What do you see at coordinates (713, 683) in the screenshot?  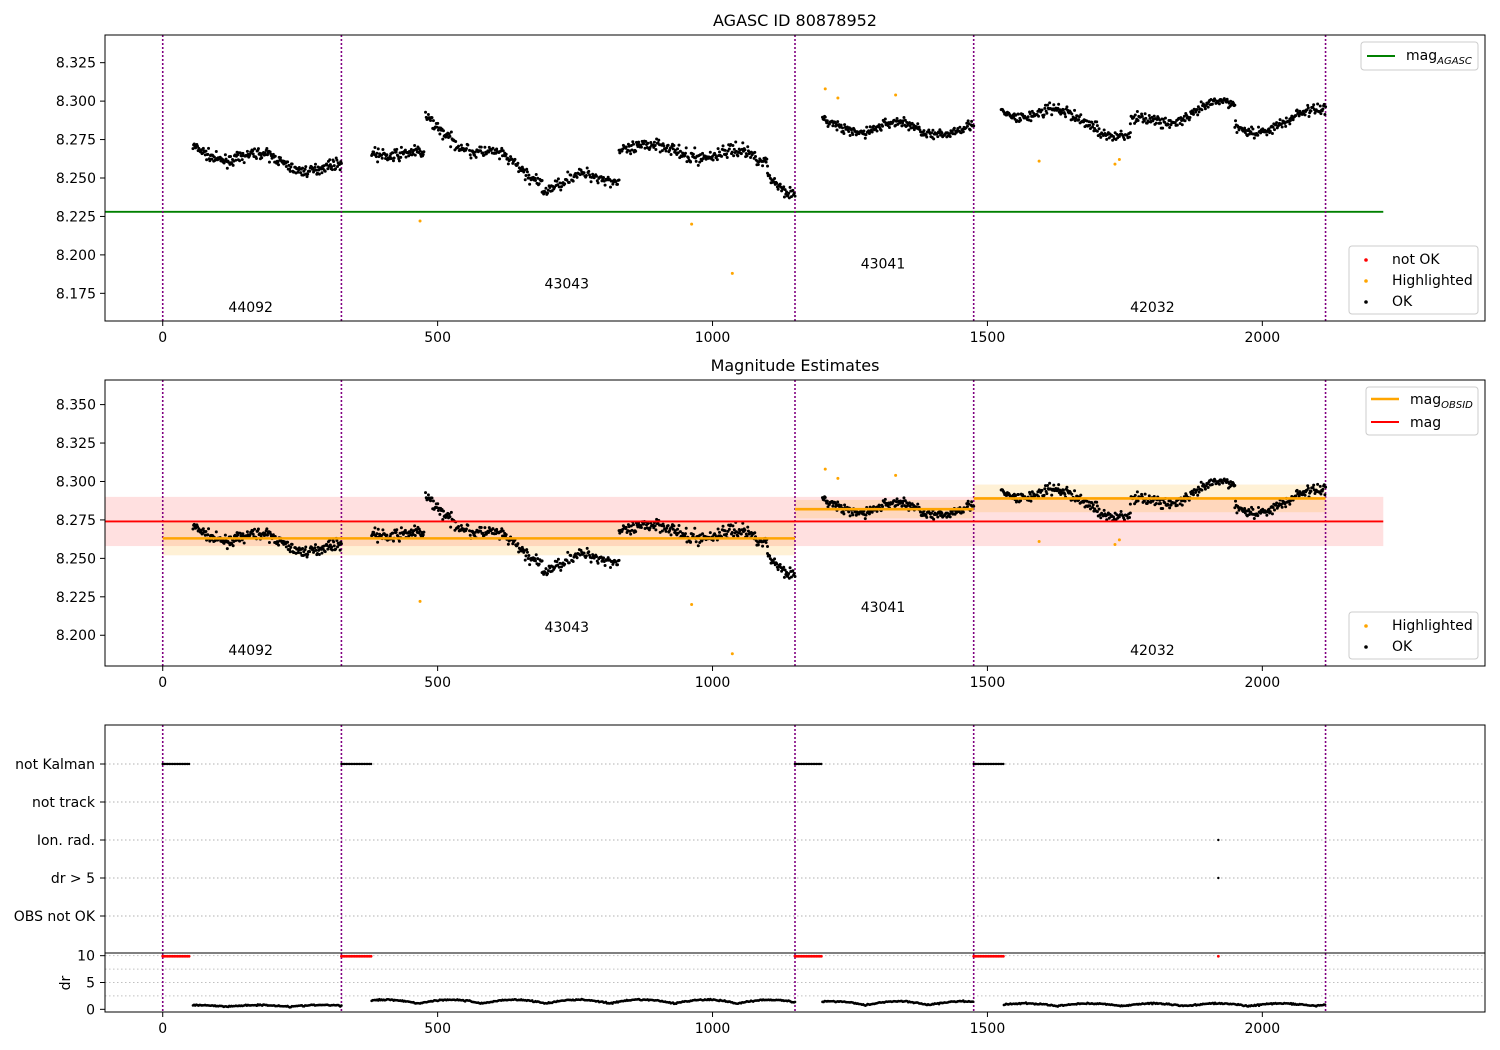 I see `x-tick-label: 1000` at bounding box center [713, 683].